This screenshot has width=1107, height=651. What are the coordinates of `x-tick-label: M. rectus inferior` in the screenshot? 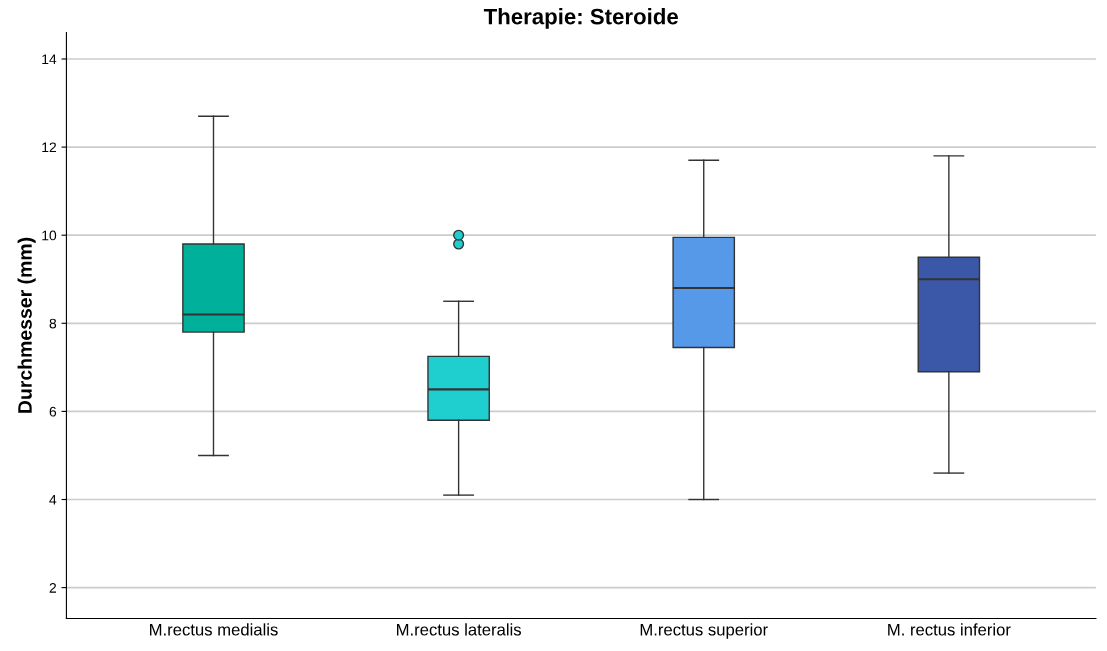 It's located at (949, 629).